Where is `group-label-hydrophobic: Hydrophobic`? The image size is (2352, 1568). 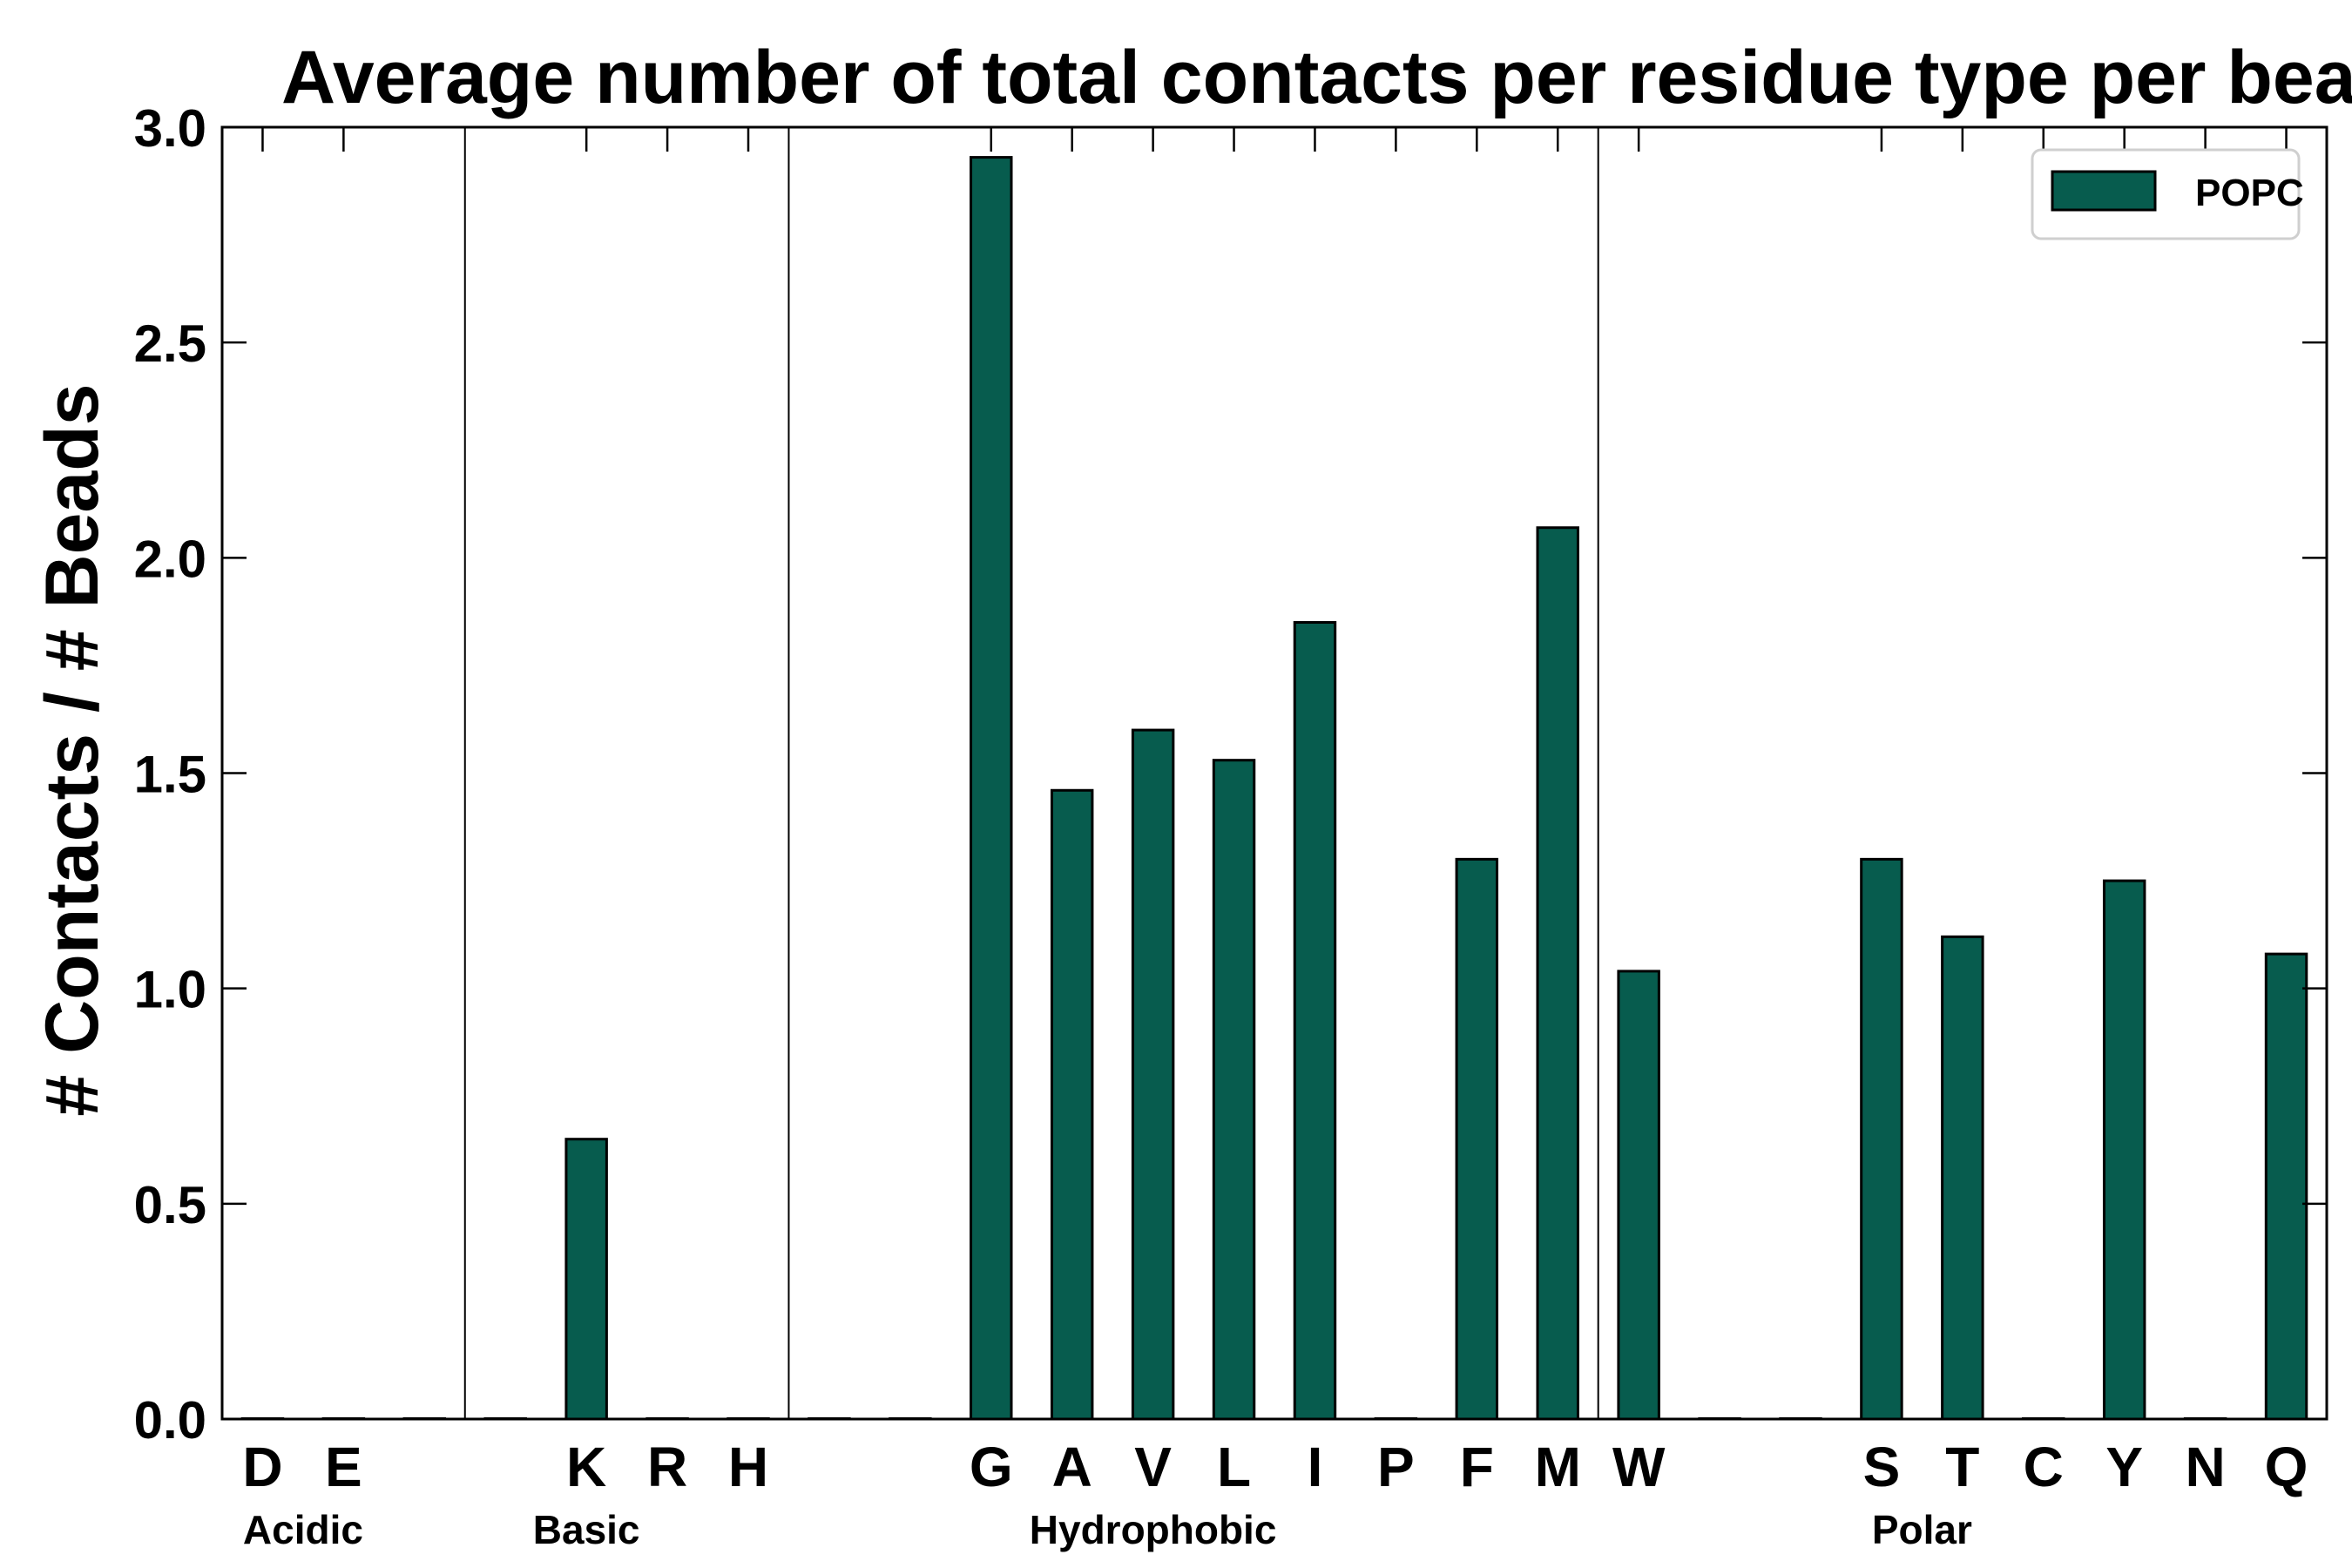 group-label-hydrophobic: Hydrophobic is located at coordinates (1153, 1529).